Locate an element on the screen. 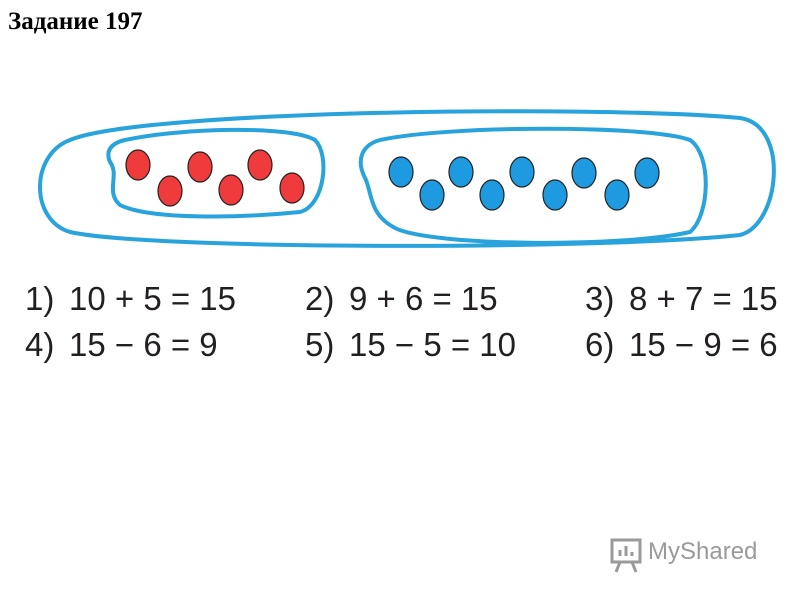 Image resolution: width=800 pixels, height=600 pixels. equation: 3) 8 + 7 = 15 is located at coordinates (681, 299).